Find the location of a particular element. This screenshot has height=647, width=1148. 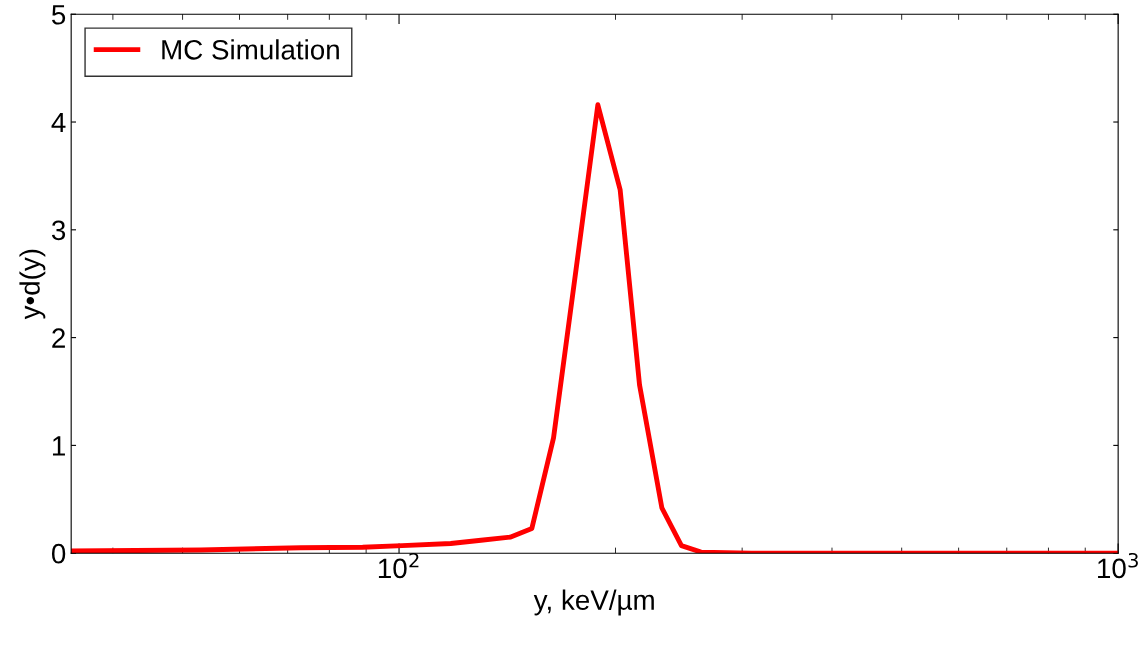

y-axis-title: y•d(y) is located at coordinates (32, 284).